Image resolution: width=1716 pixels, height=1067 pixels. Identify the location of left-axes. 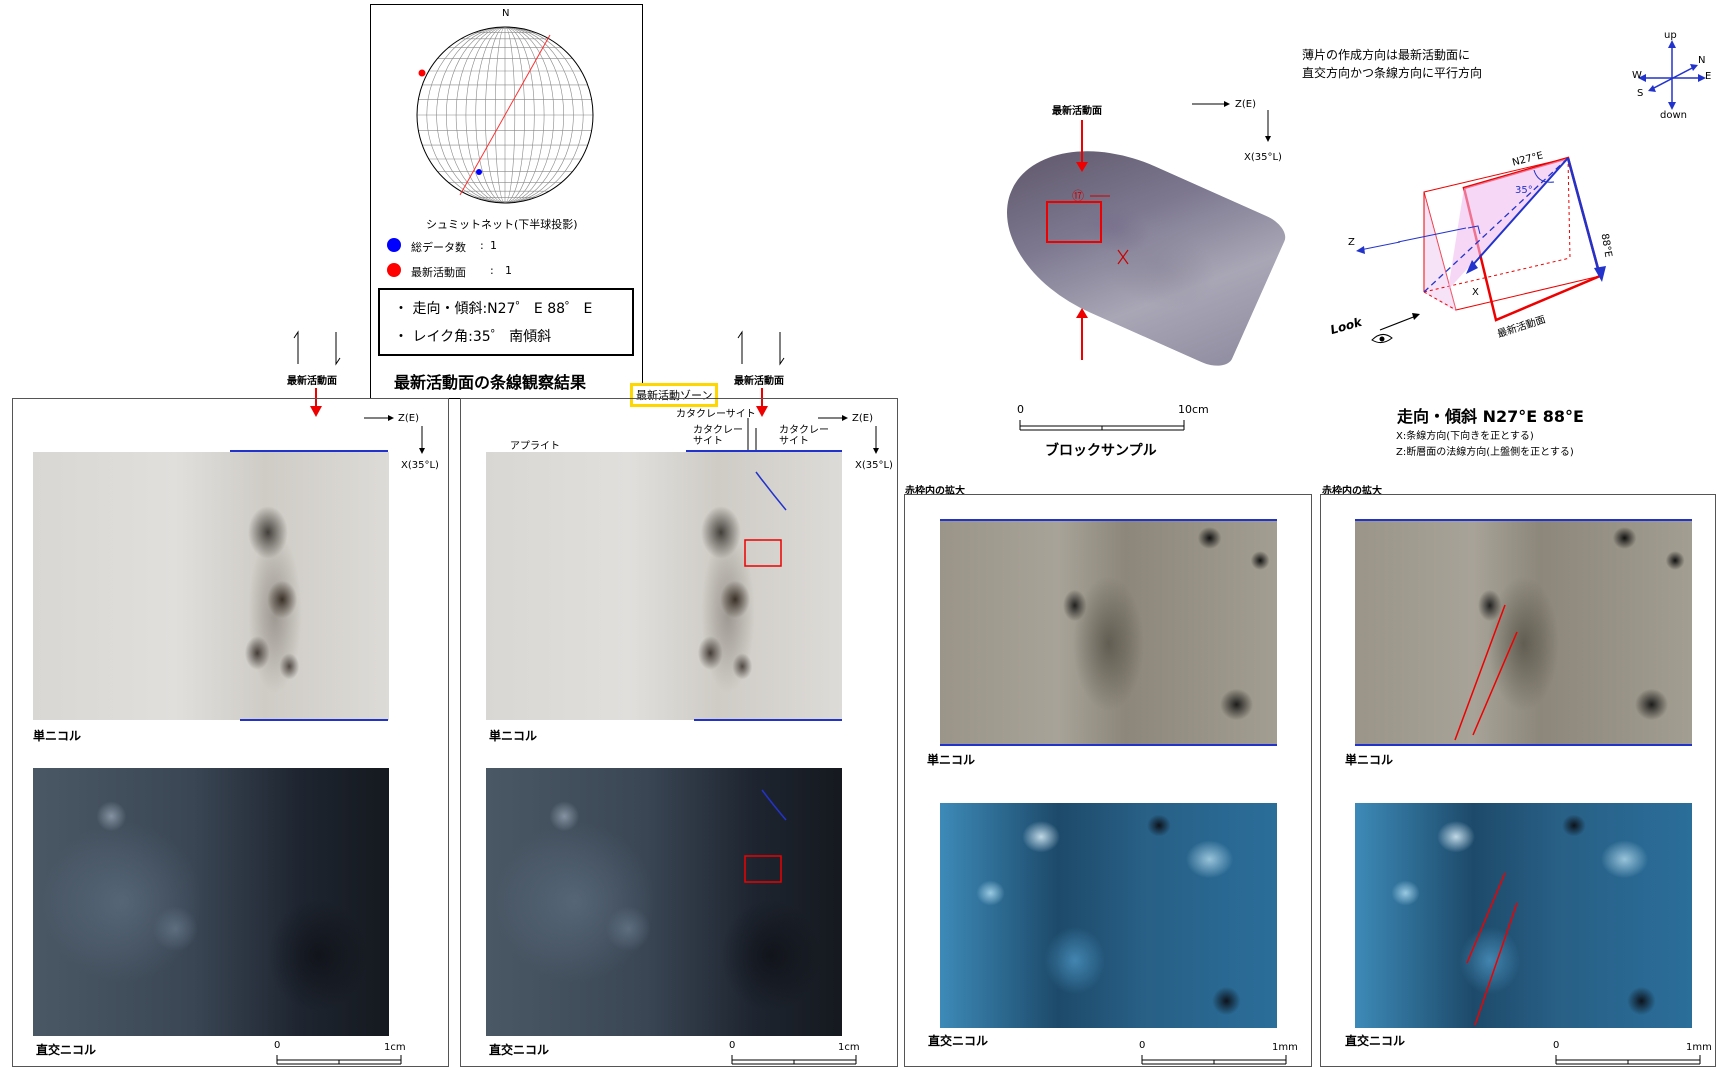
(394, 434).